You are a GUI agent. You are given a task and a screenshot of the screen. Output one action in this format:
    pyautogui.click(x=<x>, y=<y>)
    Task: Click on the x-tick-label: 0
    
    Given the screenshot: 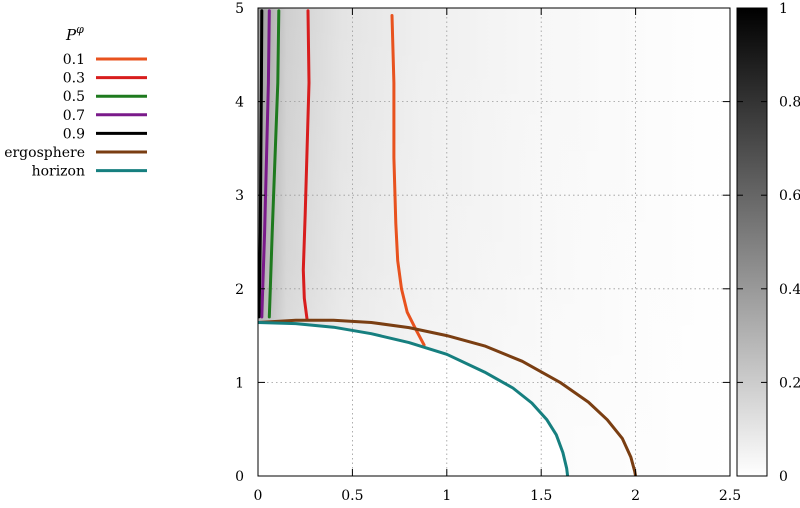 What is the action you would take?
    pyautogui.click(x=258, y=496)
    